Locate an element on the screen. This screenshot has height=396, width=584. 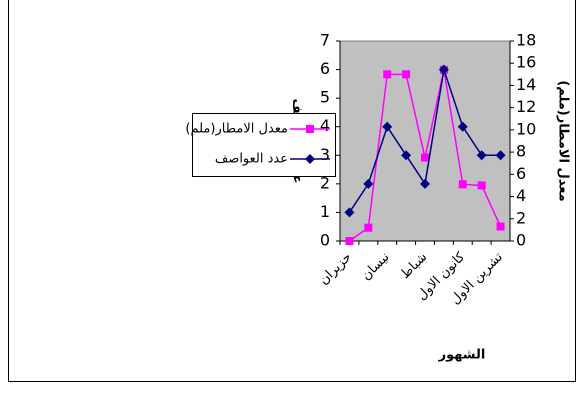
y2-tick-label: 10 is located at coordinates (526, 128).